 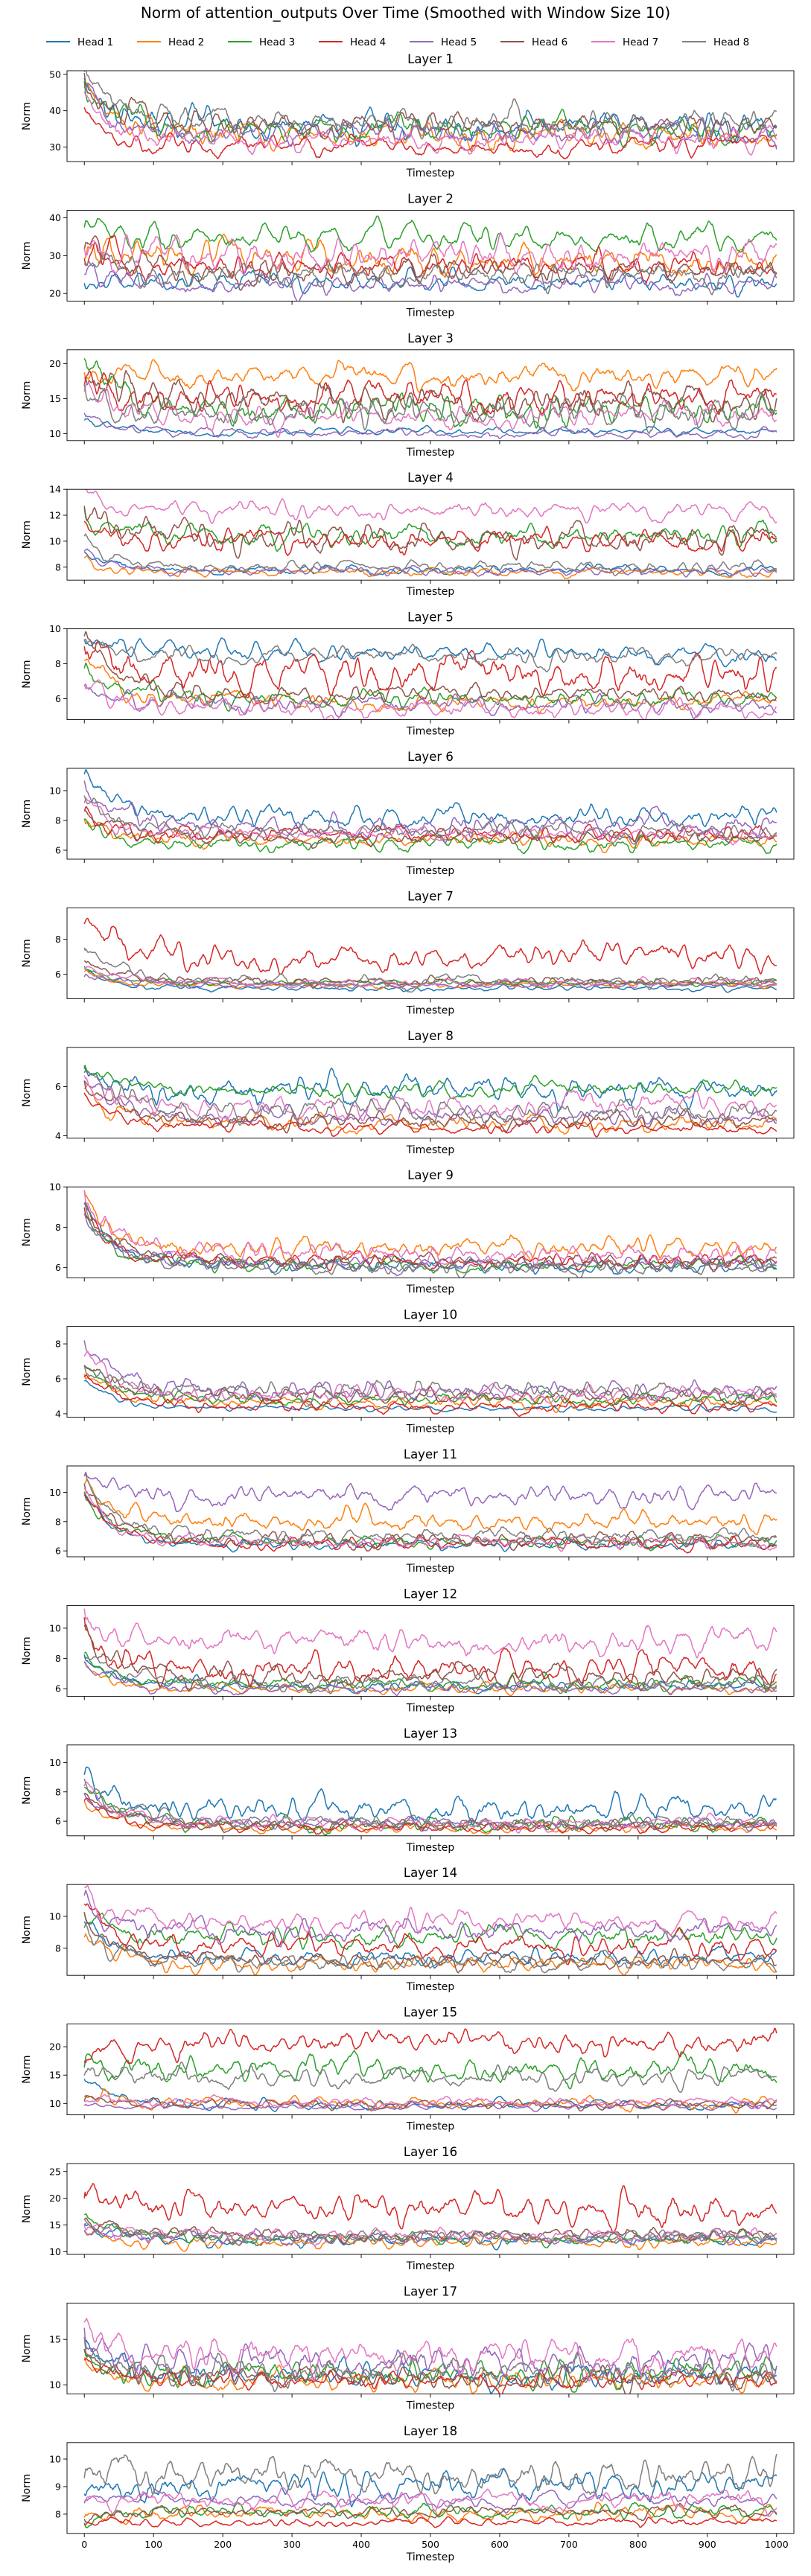 What do you see at coordinates (430, 2291) in the screenshot?
I see `panel-title: Layer 17` at bounding box center [430, 2291].